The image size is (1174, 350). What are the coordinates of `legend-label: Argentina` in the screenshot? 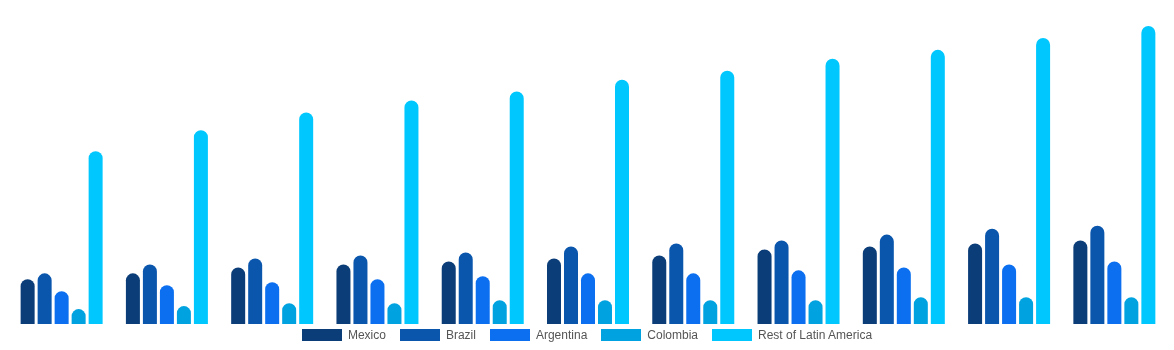 It's located at (561, 335).